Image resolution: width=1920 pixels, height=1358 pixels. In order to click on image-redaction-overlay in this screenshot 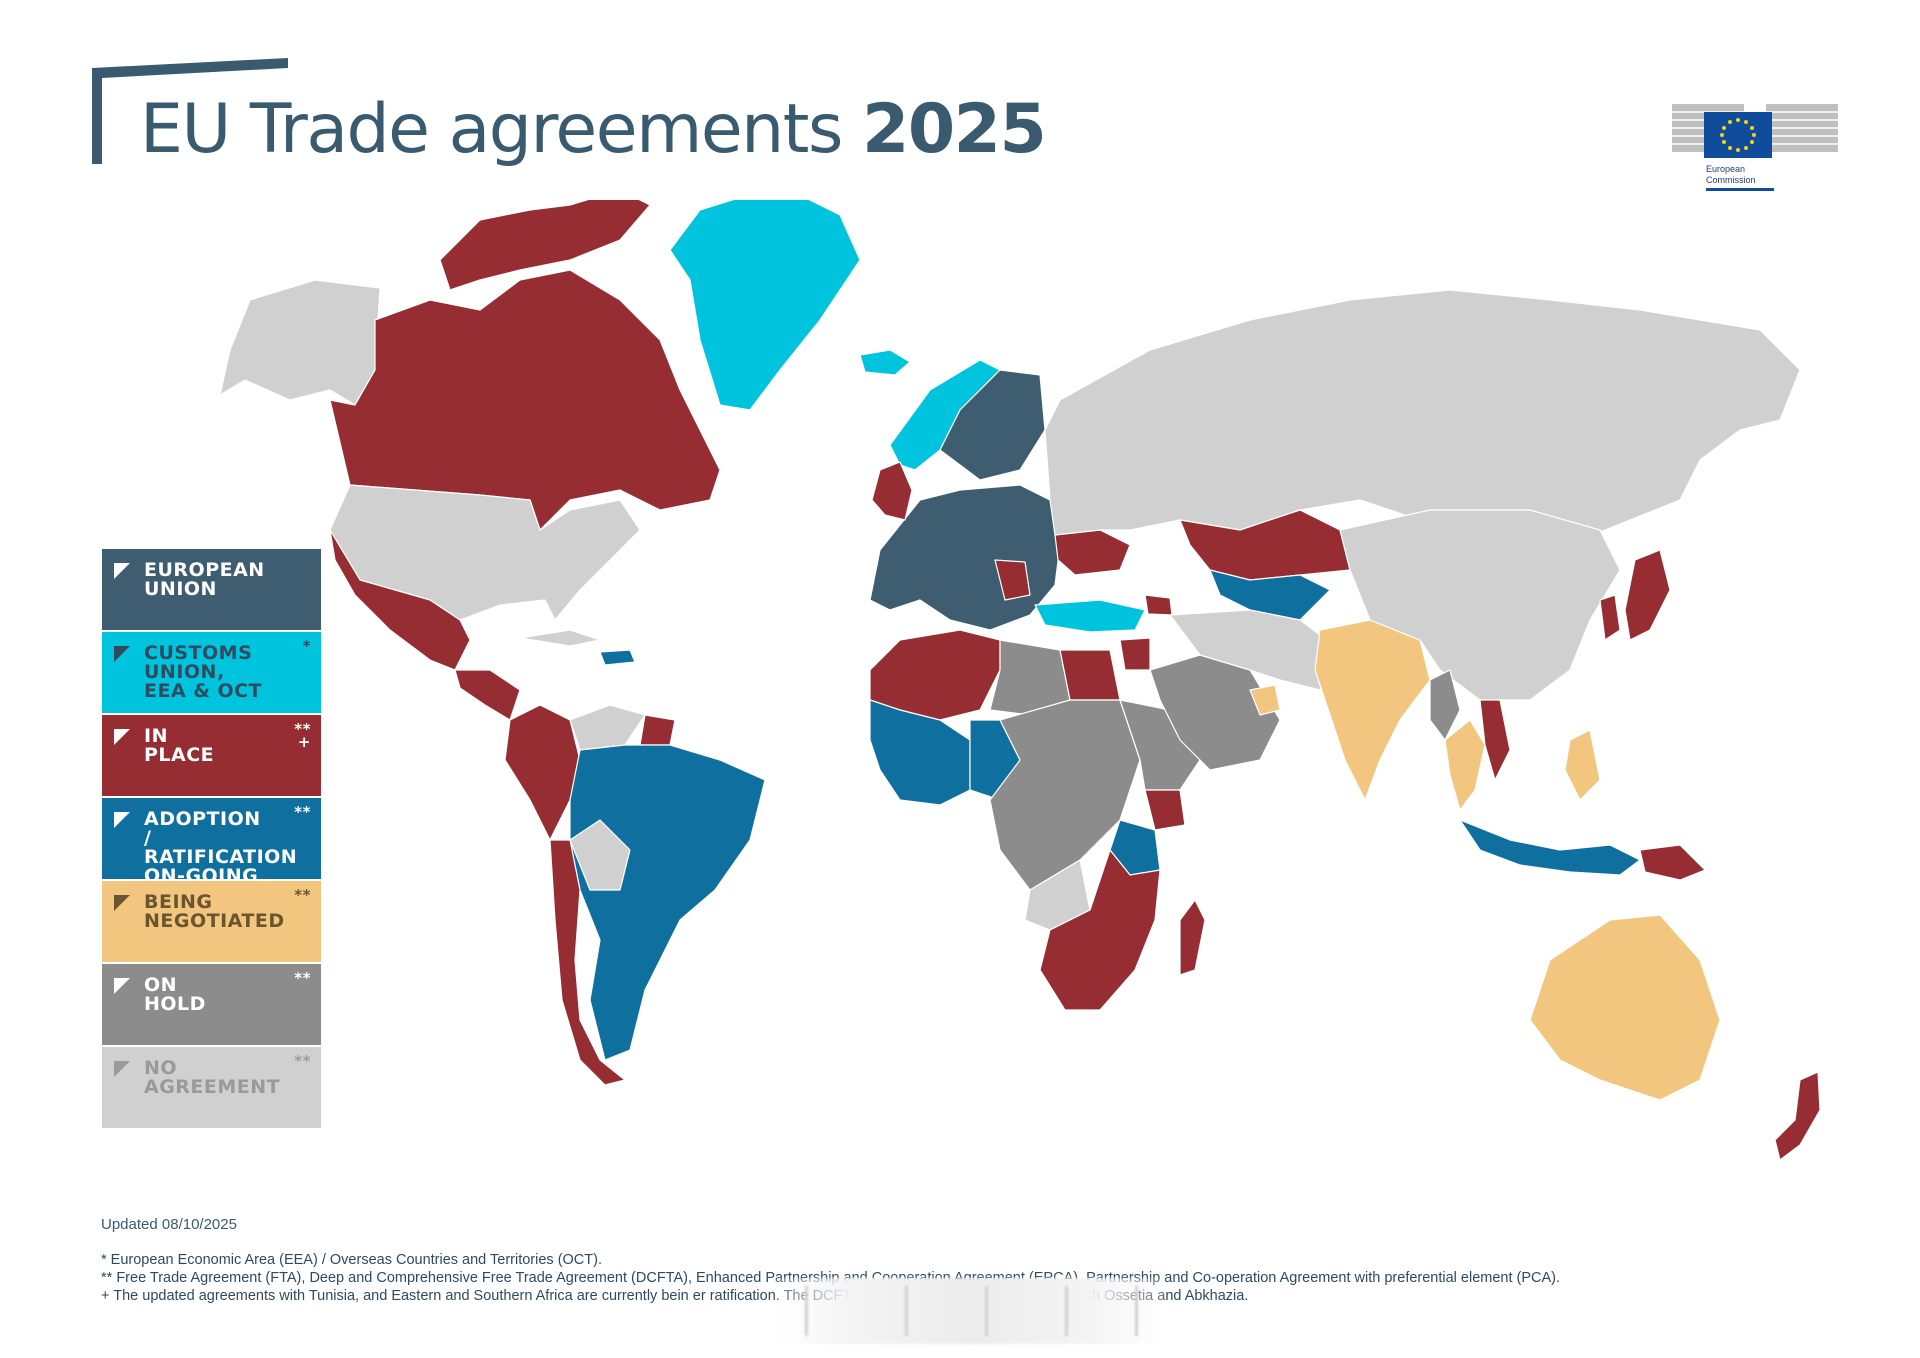, I will do `click(970, 1311)`.